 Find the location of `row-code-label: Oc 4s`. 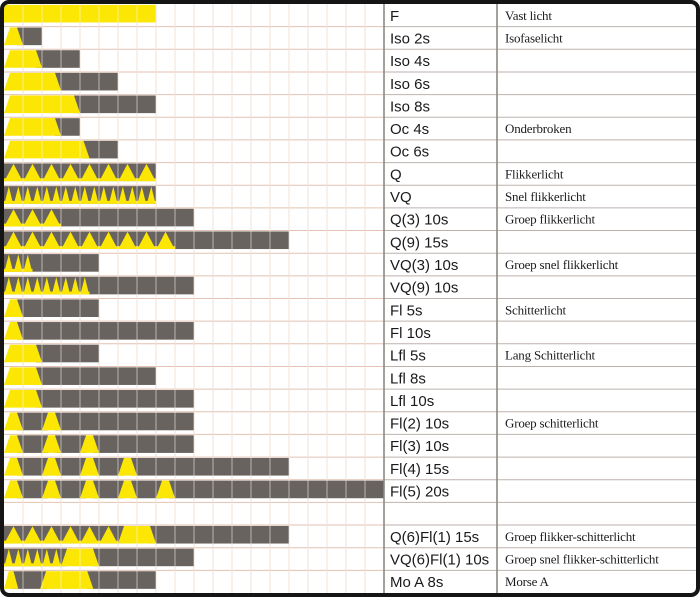

row-code-label: Oc 4s is located at coordinates (409, 129).